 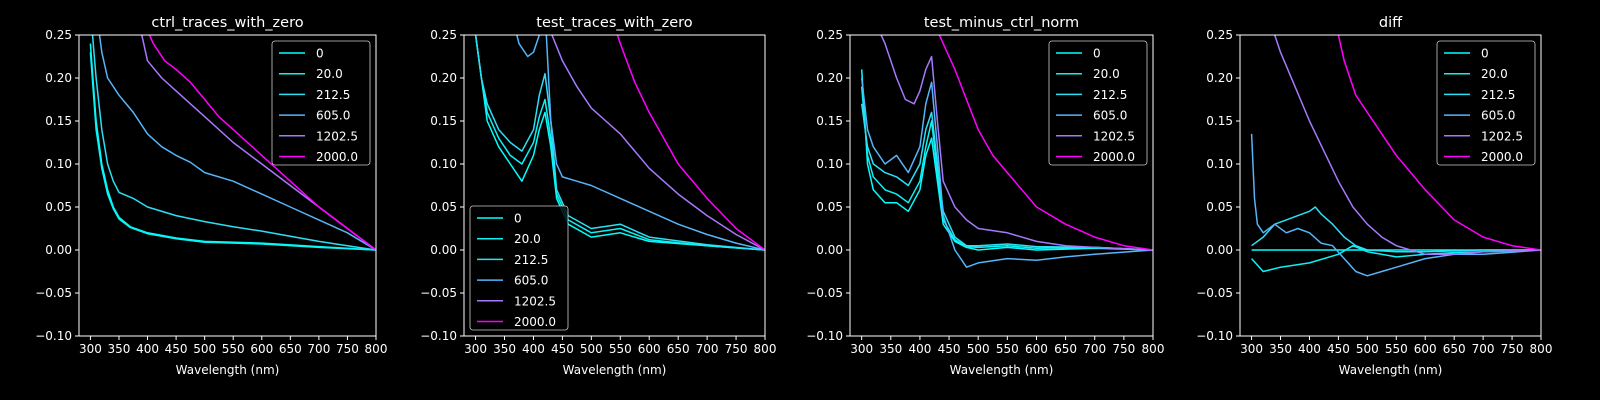 What do you see at coordinates (1001, 23) in the screenshot?
I see `chart-title: test_minus_ctrl_norm` at bounding box center [1001, 23].